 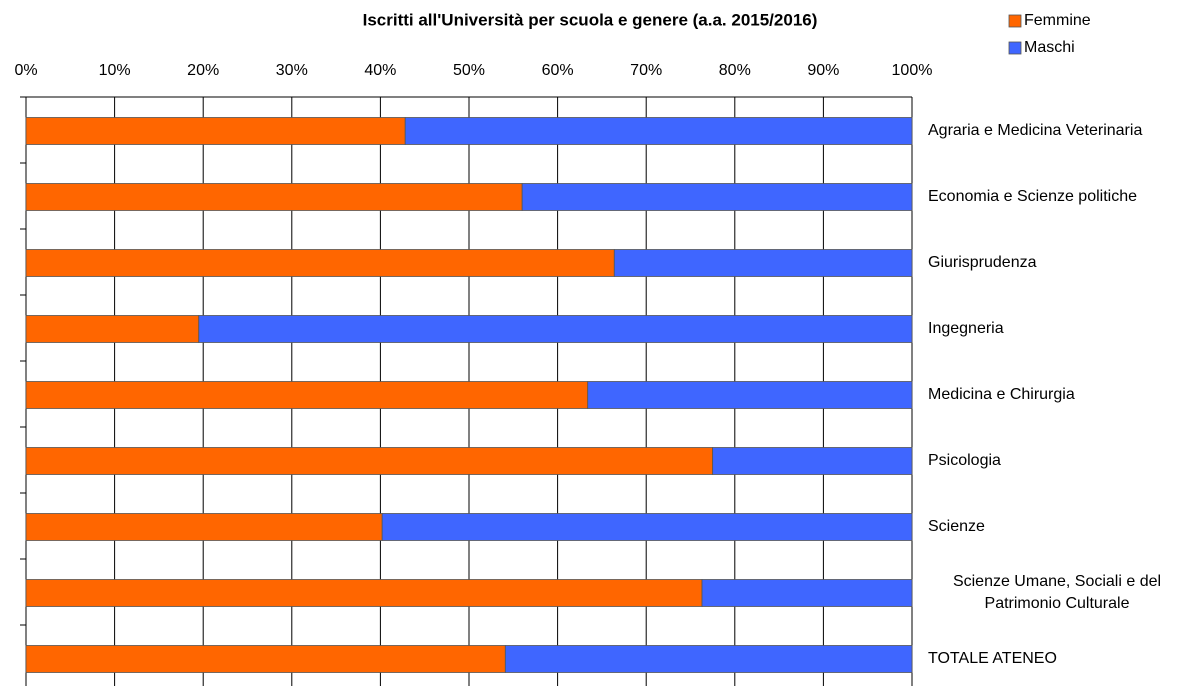 What do you see at coordinates (1001, 394) in the screenshot?
I see `category-label: Medicina e Chirurgia` at bounding box center [1001, 394].